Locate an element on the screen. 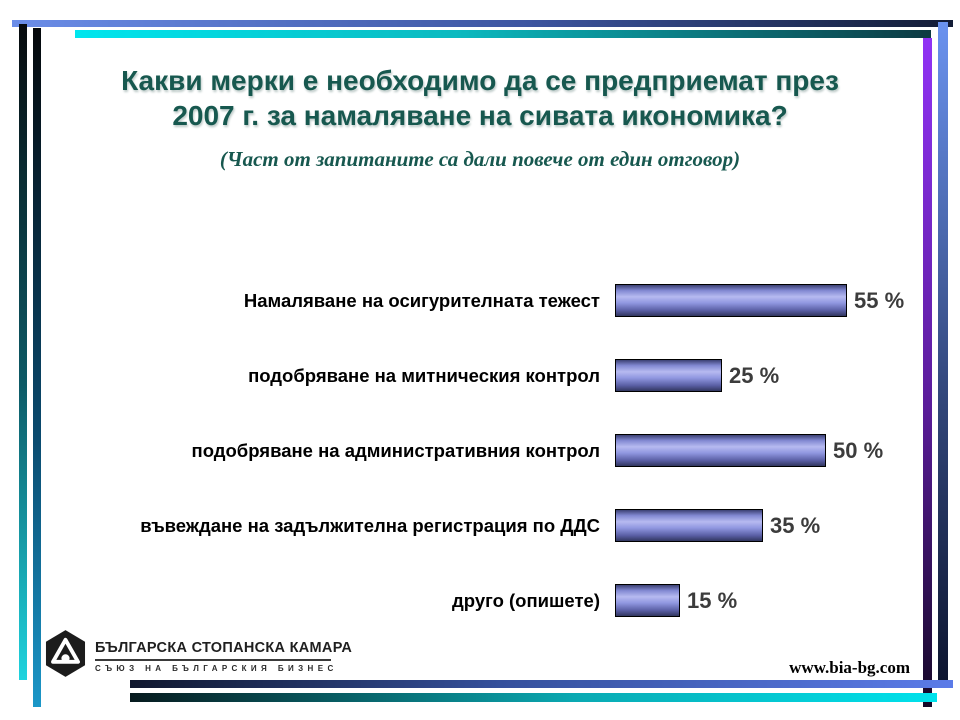 This screenshot has width=960, height=720. frame-left-inner-bar is located at coordinates (37, 367).